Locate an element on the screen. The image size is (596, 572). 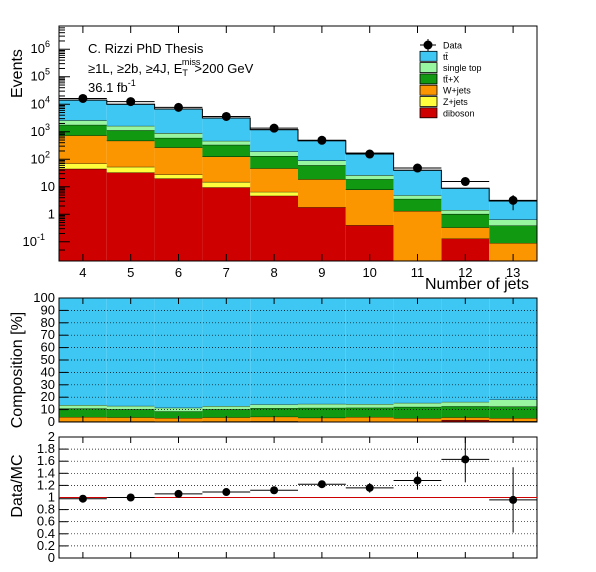
y-tick-label-10^-1: 10⁻¹ is located at coordinates (34, 240).